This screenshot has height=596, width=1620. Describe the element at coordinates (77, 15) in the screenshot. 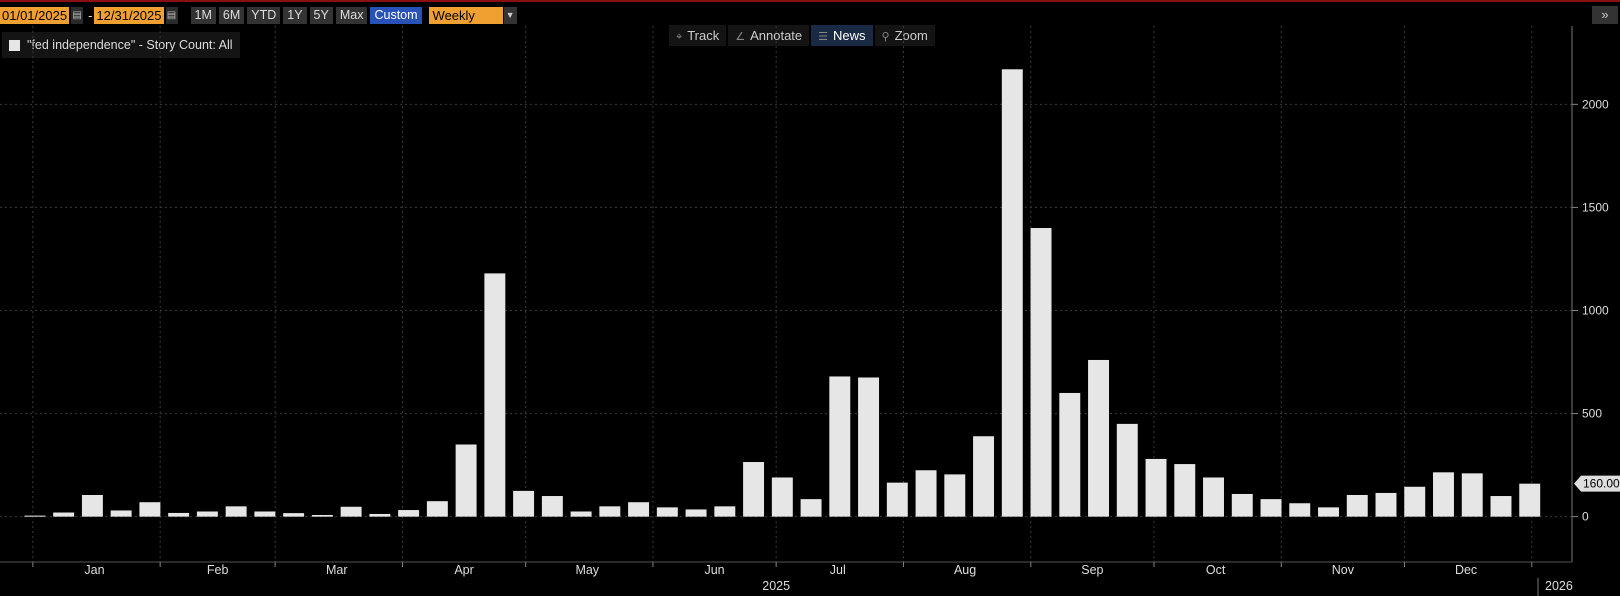

I see `start-calendar-icon: ▤` at that location.